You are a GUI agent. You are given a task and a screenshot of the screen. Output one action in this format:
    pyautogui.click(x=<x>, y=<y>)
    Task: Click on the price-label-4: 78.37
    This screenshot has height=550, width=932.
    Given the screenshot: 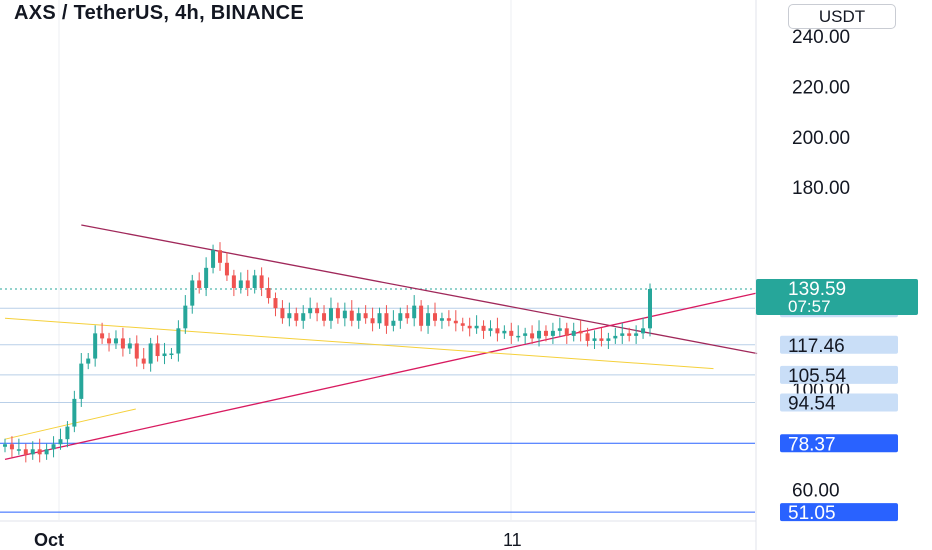 What is the action you would take?
    pyautogui.click(x=812, y=444)
    